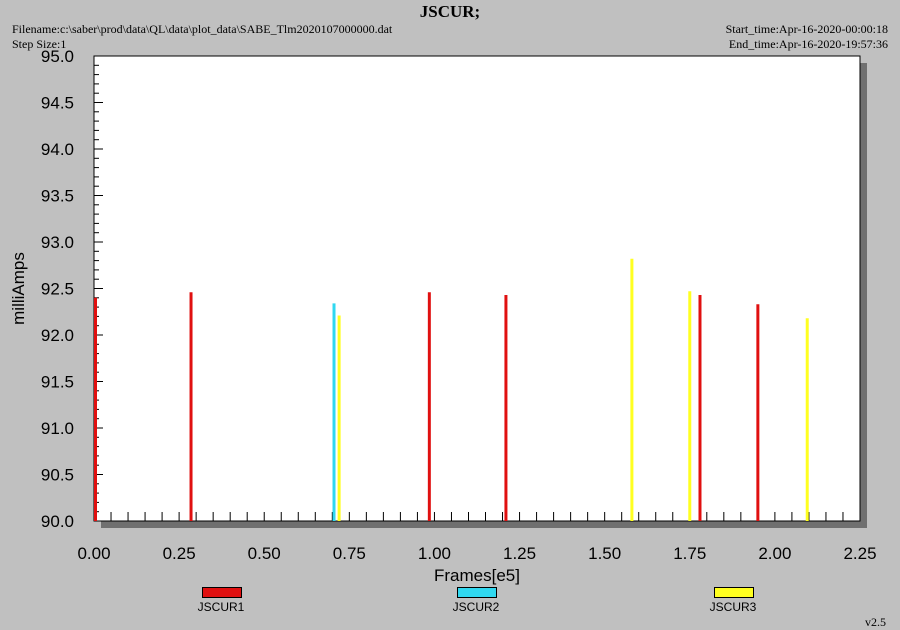  I want to click on x-tick-label: 2.00, so click(774, 553).